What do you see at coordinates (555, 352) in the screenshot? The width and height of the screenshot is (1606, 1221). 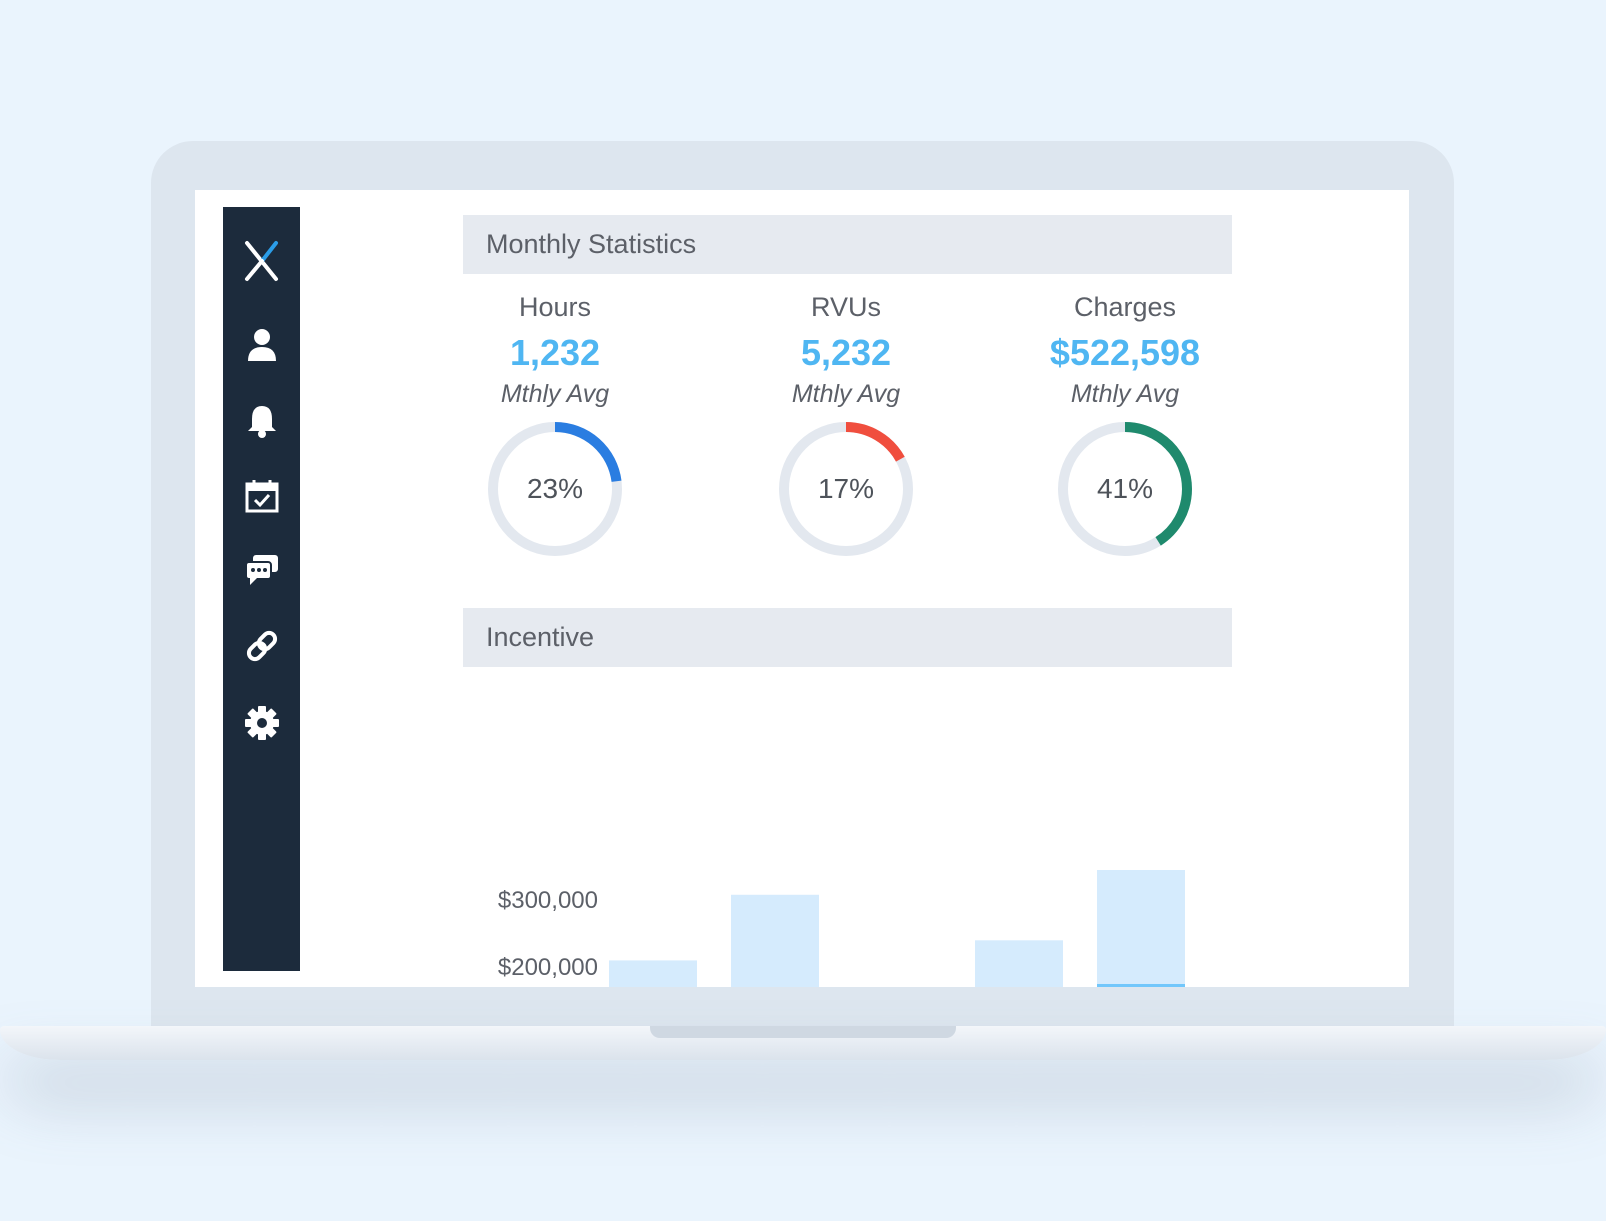 I see `stat-value: 1,232` at bounding box center [555, 352].